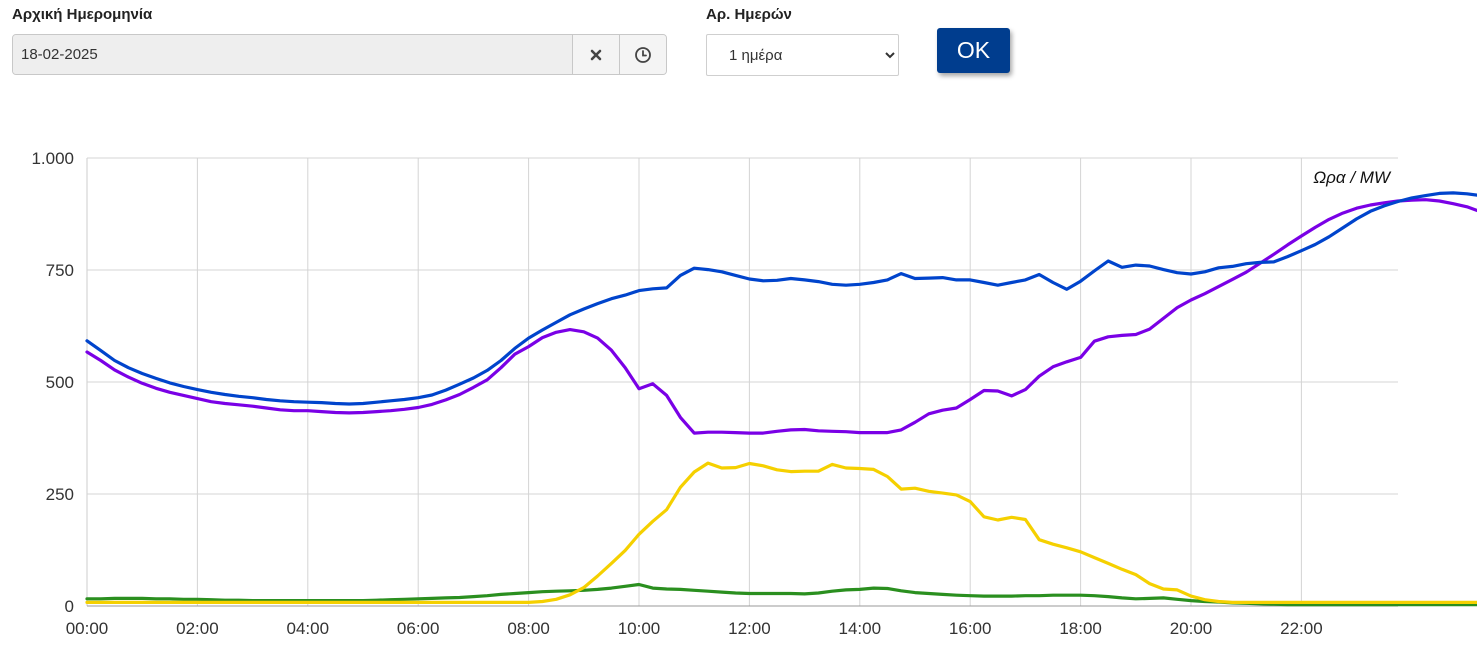  I want to click on x-tick-label: 12:00, so click(749, 628).